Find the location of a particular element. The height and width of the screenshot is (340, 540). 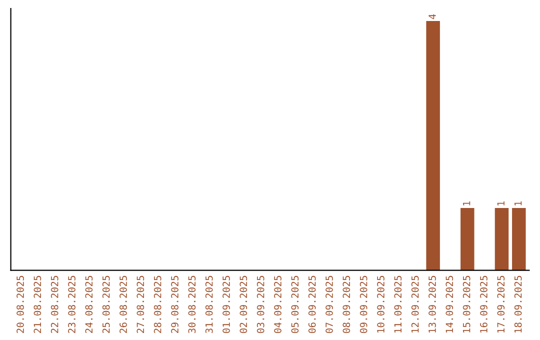

x-tick-label: 10.09.2025 is located at coordinates (380, 304).